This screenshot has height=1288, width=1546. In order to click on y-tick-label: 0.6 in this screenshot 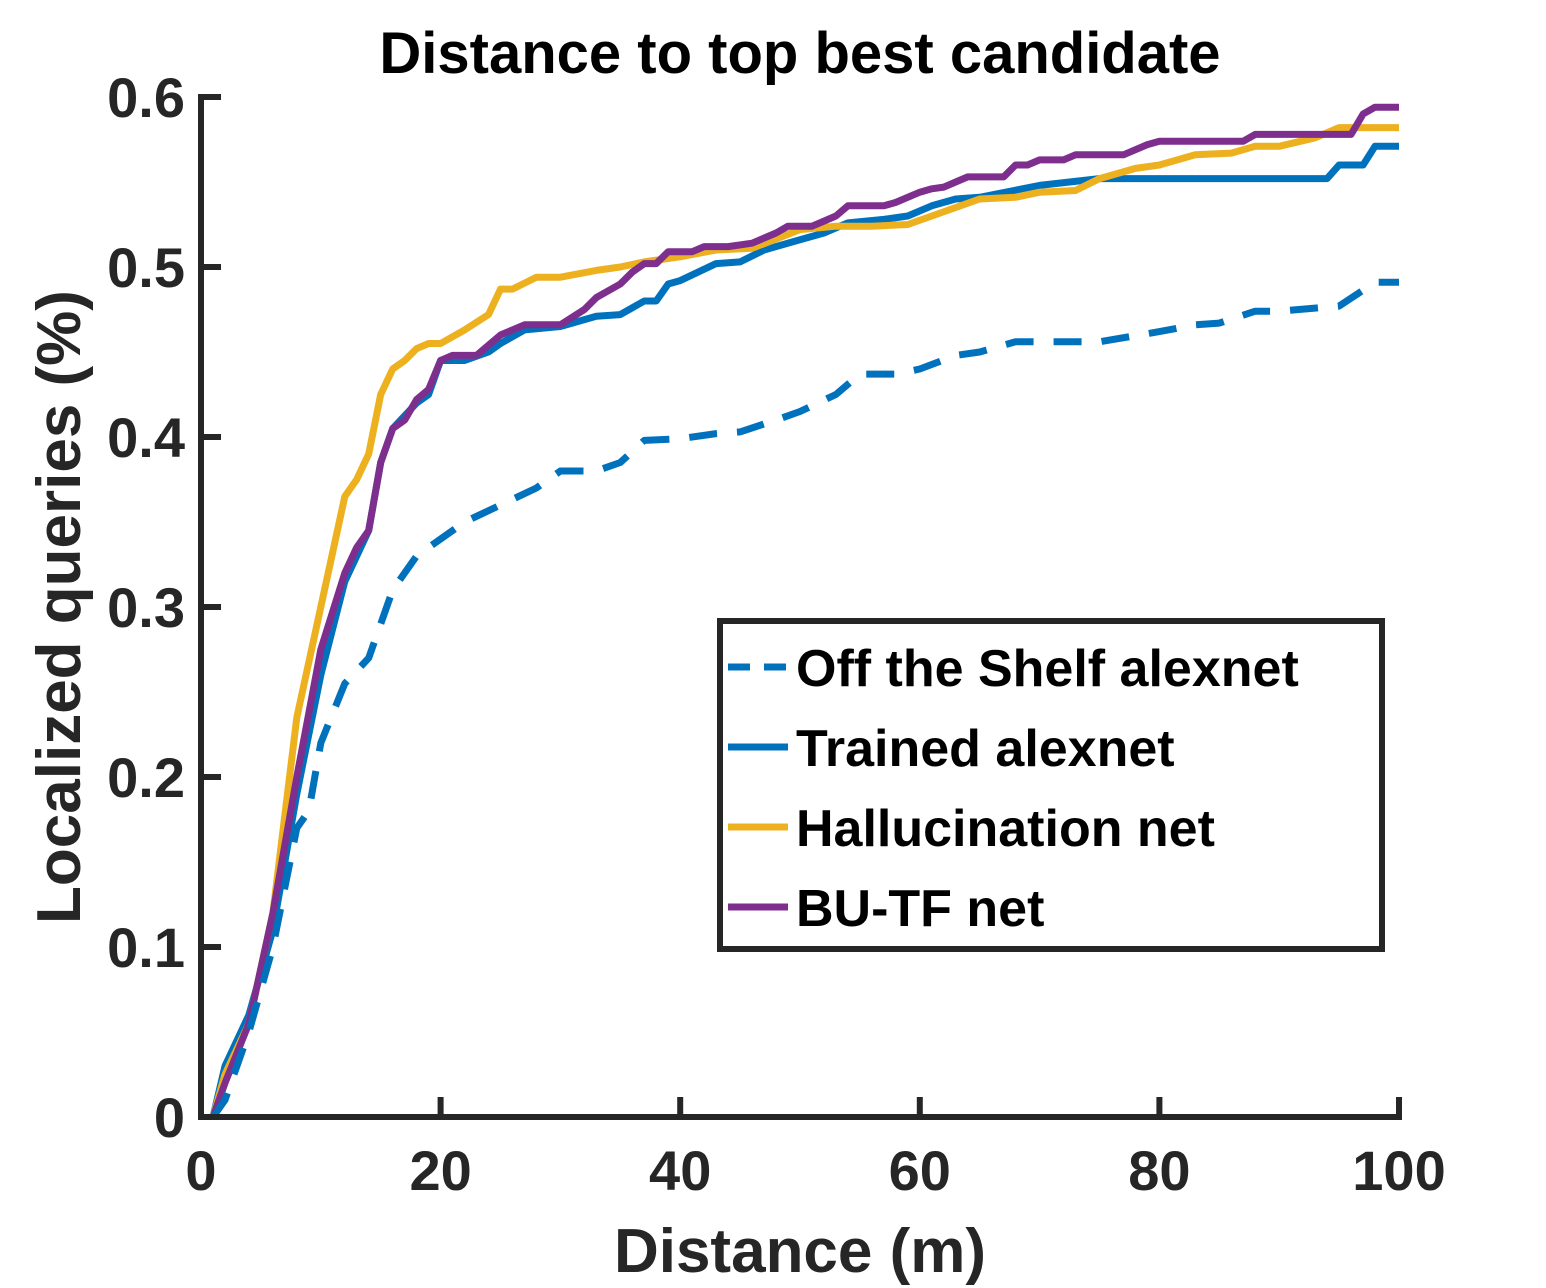, I will do `click(146, 97)`.